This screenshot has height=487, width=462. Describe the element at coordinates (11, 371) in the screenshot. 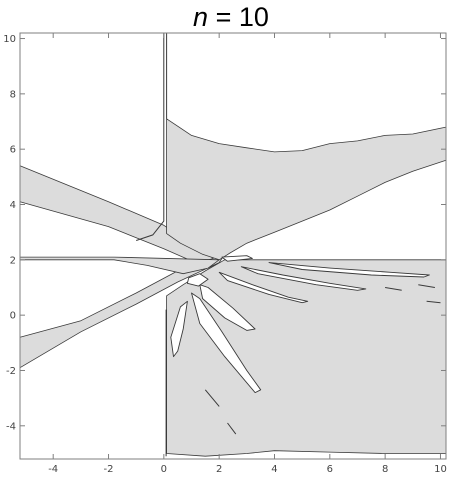

I see `y-tick-label: -2` at that location.